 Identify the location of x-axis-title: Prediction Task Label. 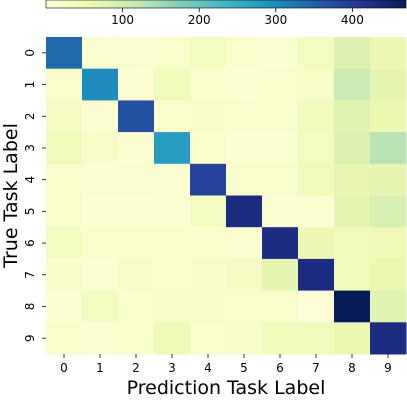
(226, 388).